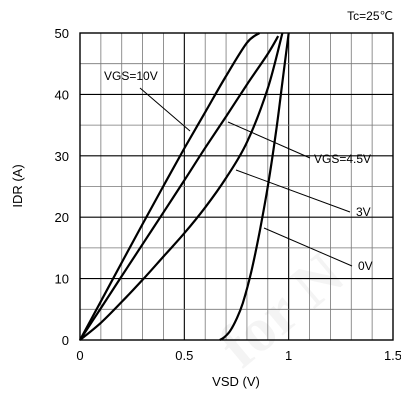 The height and width of the screenshot is (397, 401). Describe the element at coordinates (62, 94) in the screenshot. I see `y-tick-label: 40` at that location.